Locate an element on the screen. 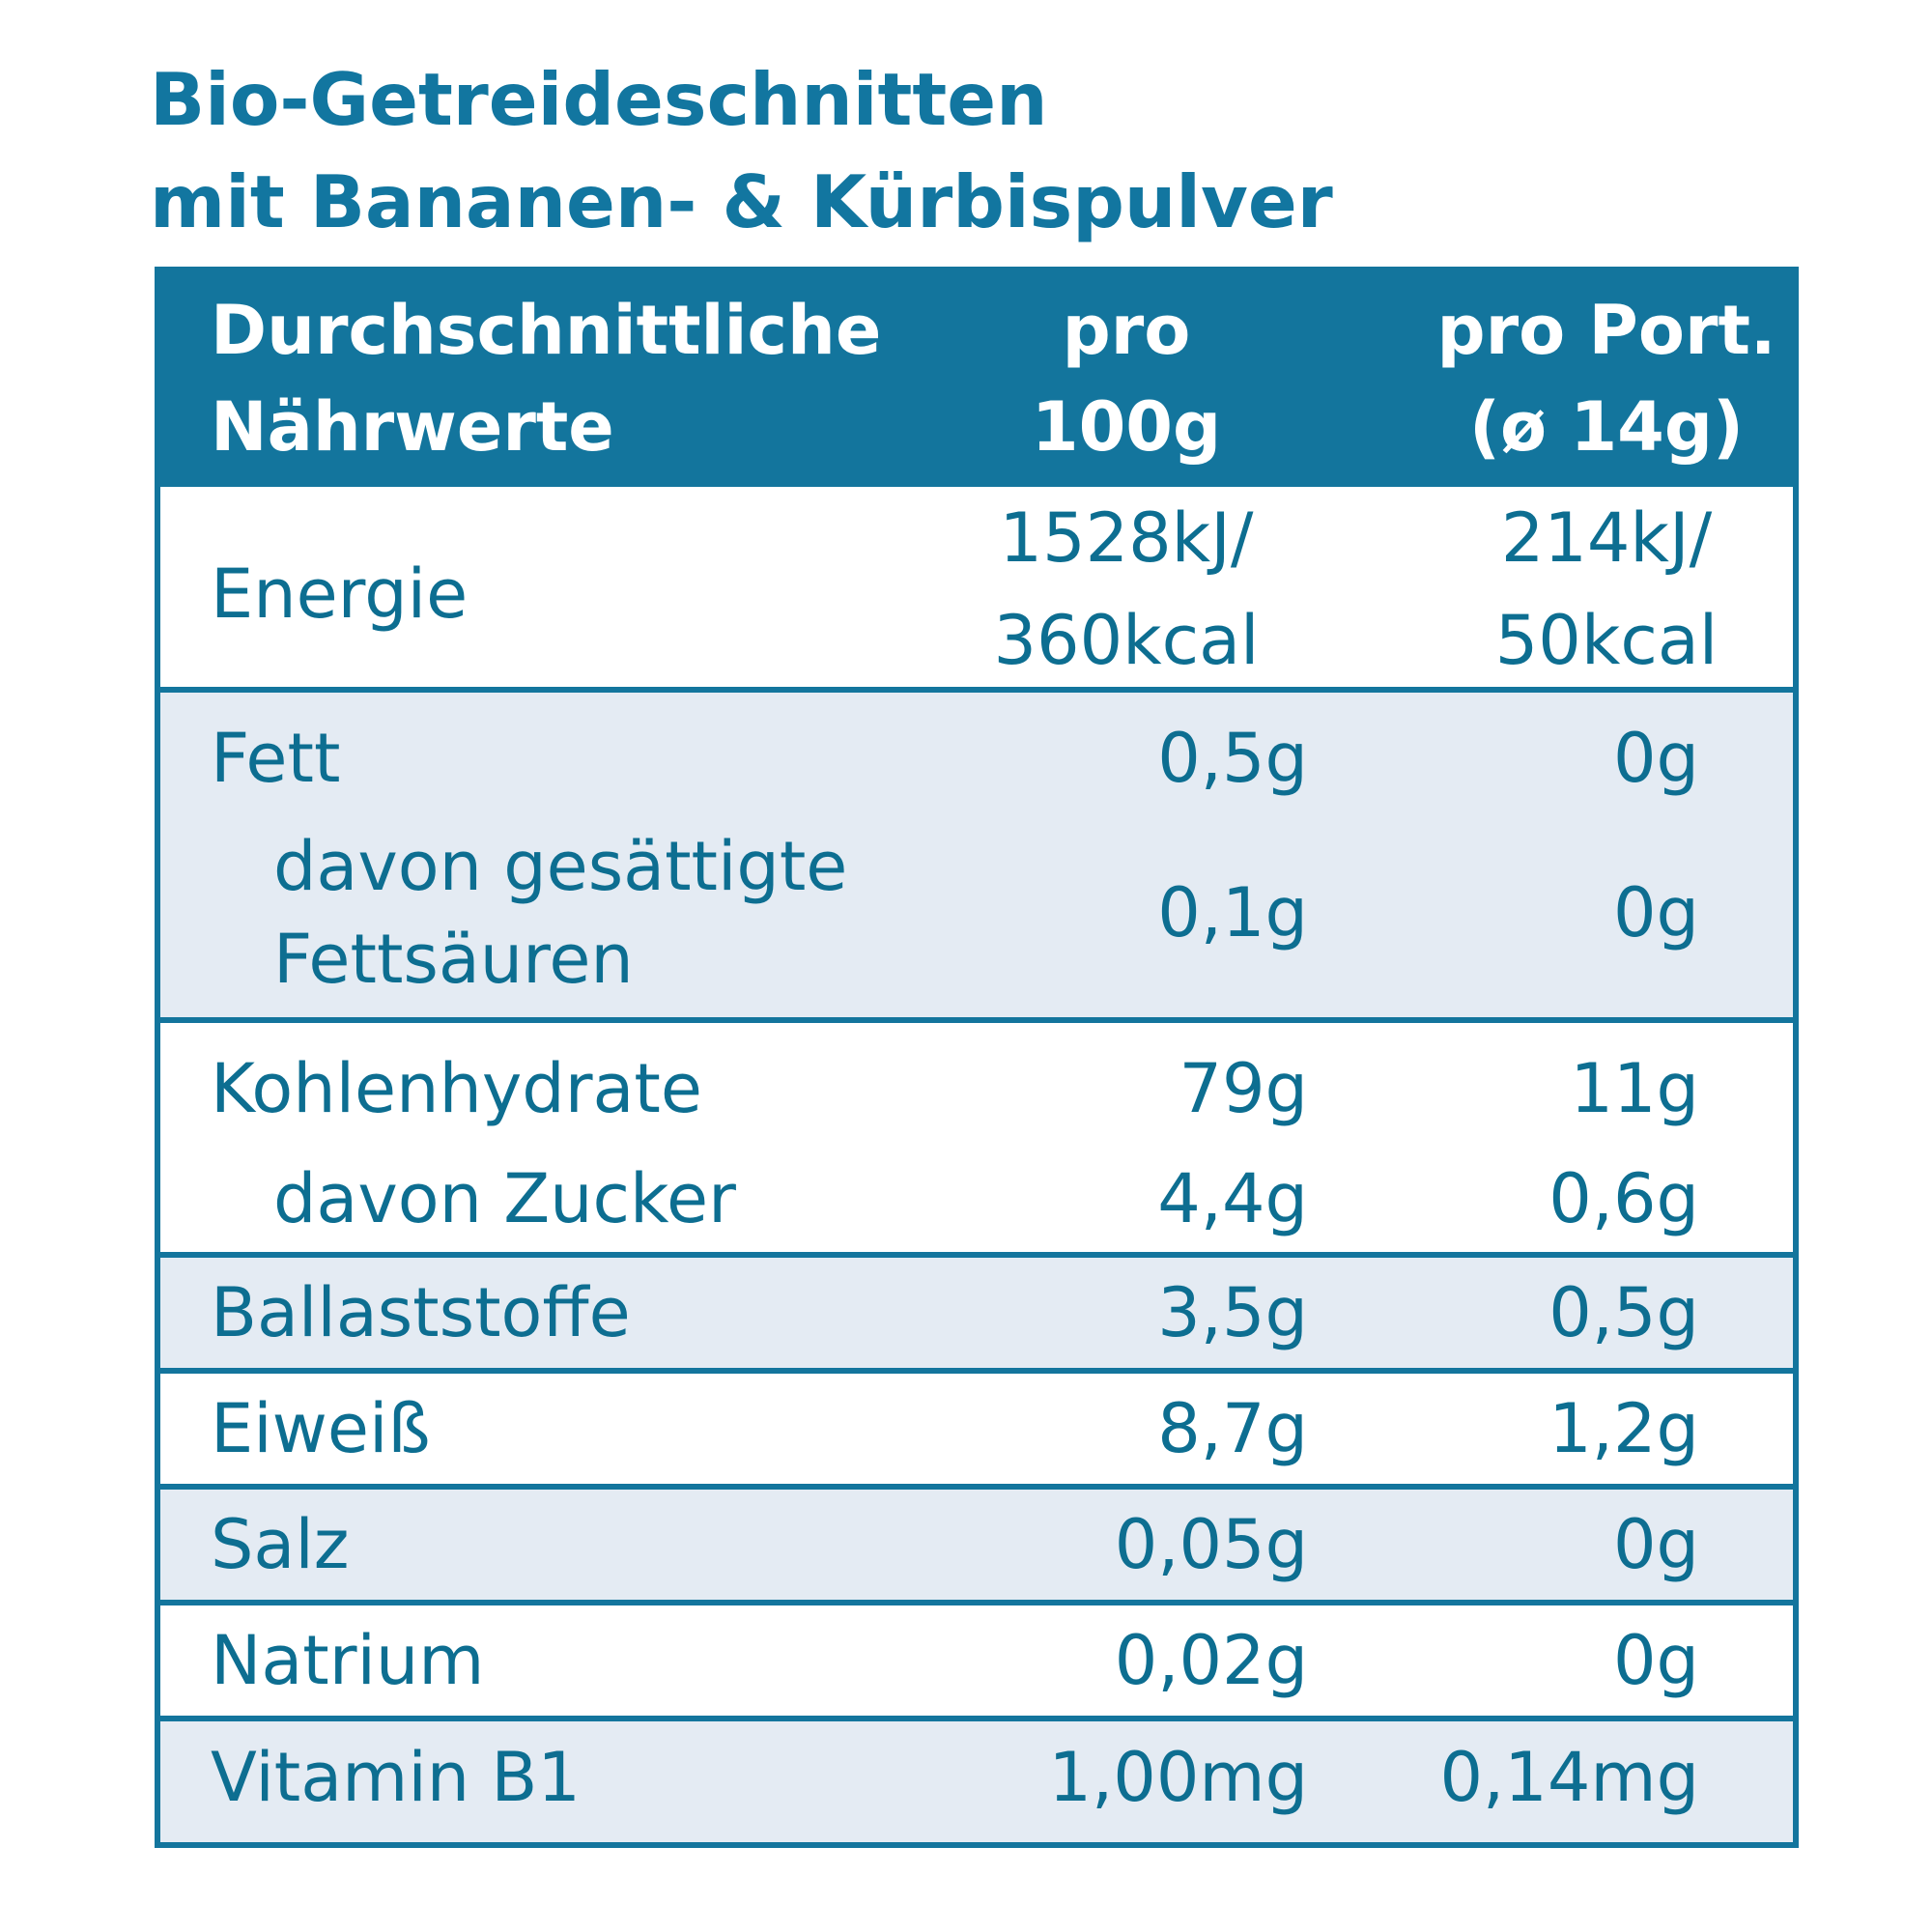 This screenshot has width=1932, height=1932. row-label: Fett is located at coordinates (276, 758).